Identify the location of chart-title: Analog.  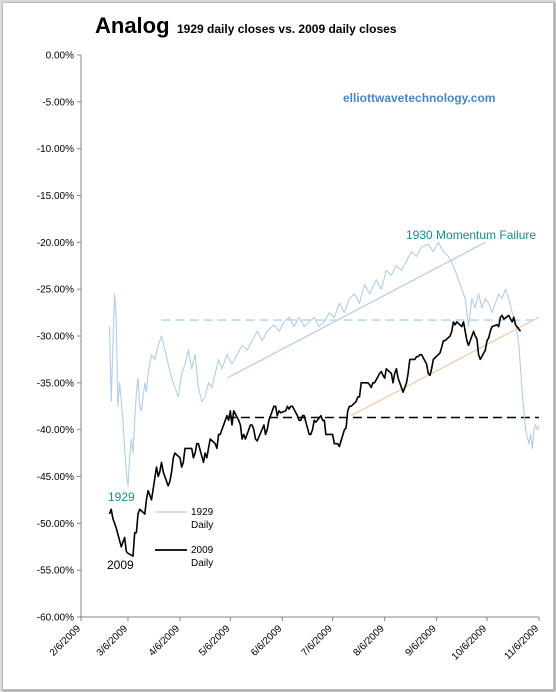
(132, 25).